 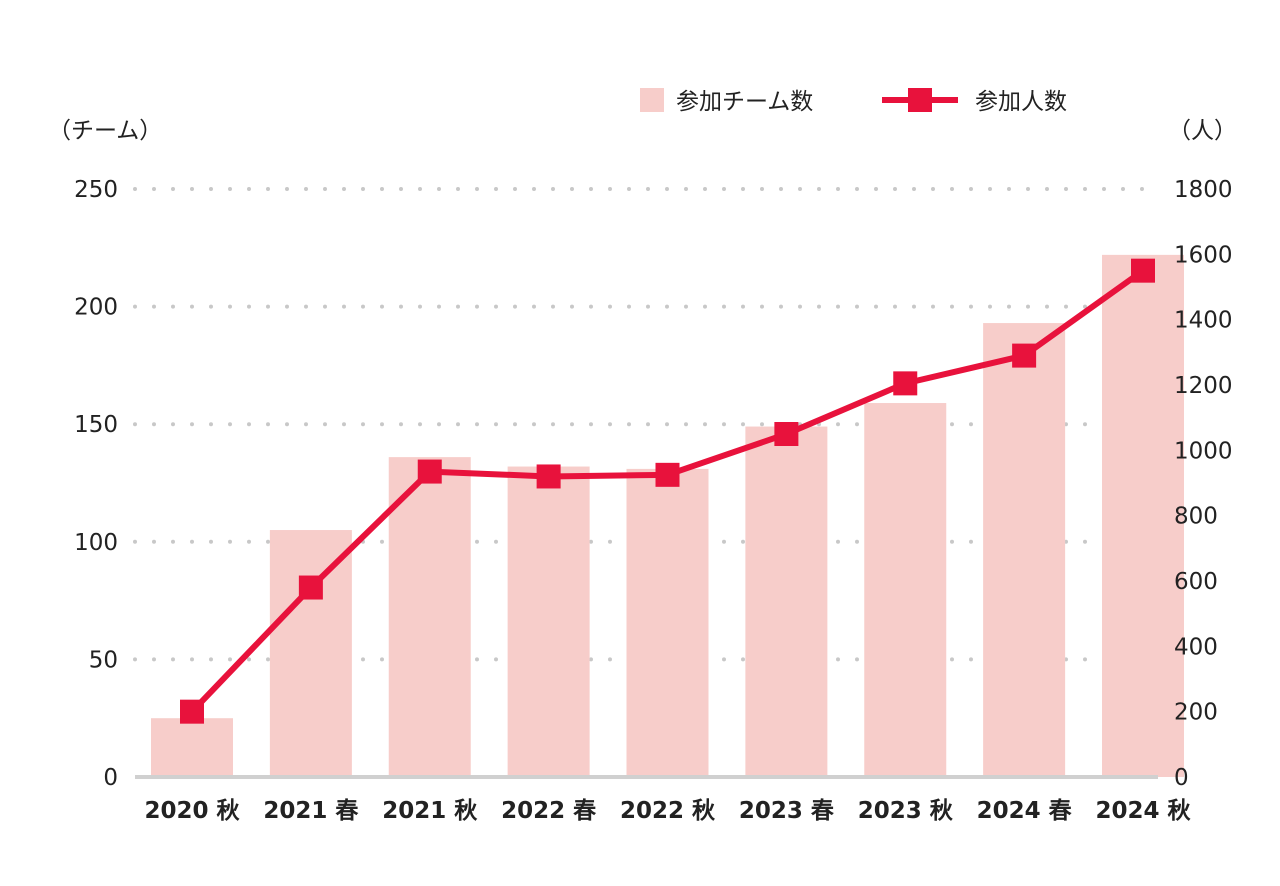 I want to click on x-tick-label: 2022 春, so click(x=549, y=811).